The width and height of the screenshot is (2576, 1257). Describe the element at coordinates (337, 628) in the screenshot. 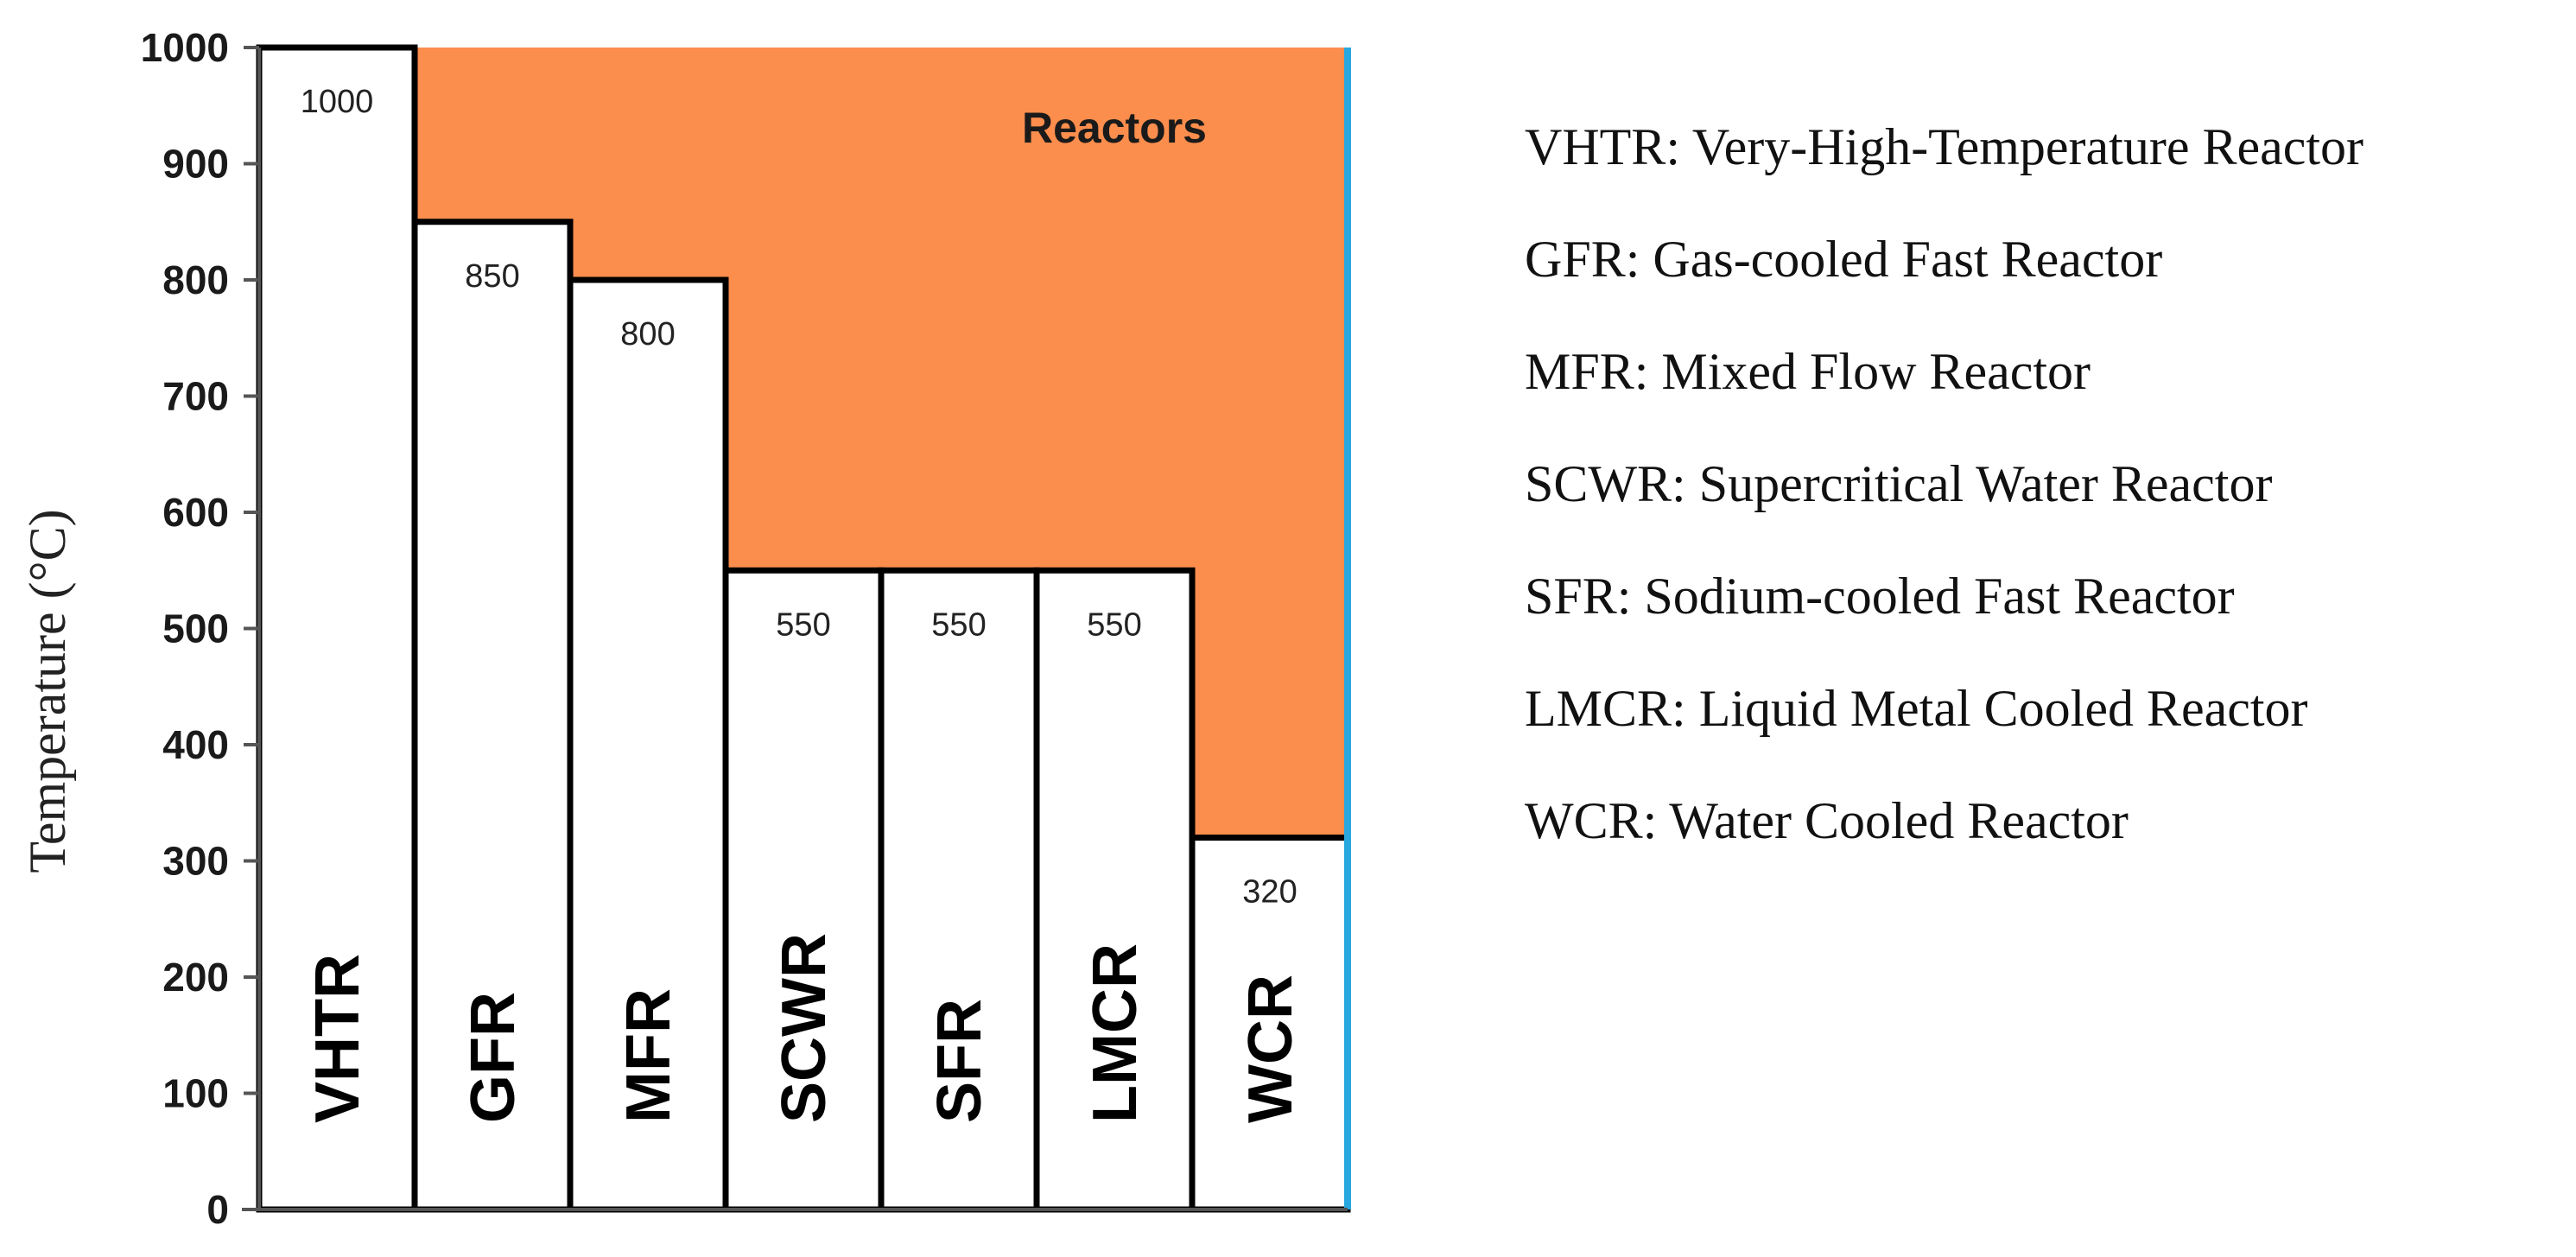

I see `bar-vhtr` at that location.